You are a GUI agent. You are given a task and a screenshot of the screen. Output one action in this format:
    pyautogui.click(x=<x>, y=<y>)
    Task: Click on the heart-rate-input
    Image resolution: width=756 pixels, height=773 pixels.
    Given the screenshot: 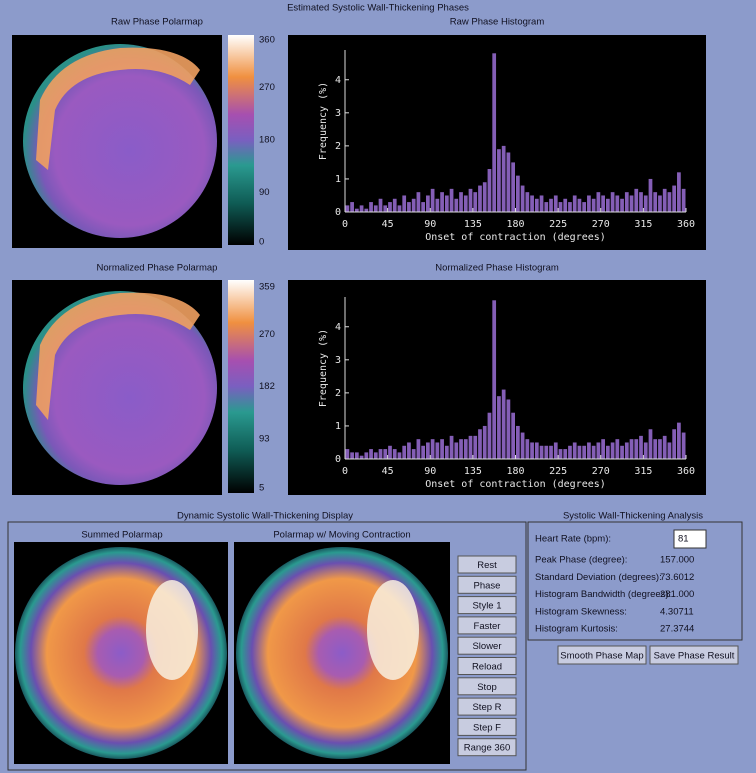 What is the action you would take?
    pyautogui.click(x=690, y=539)
    